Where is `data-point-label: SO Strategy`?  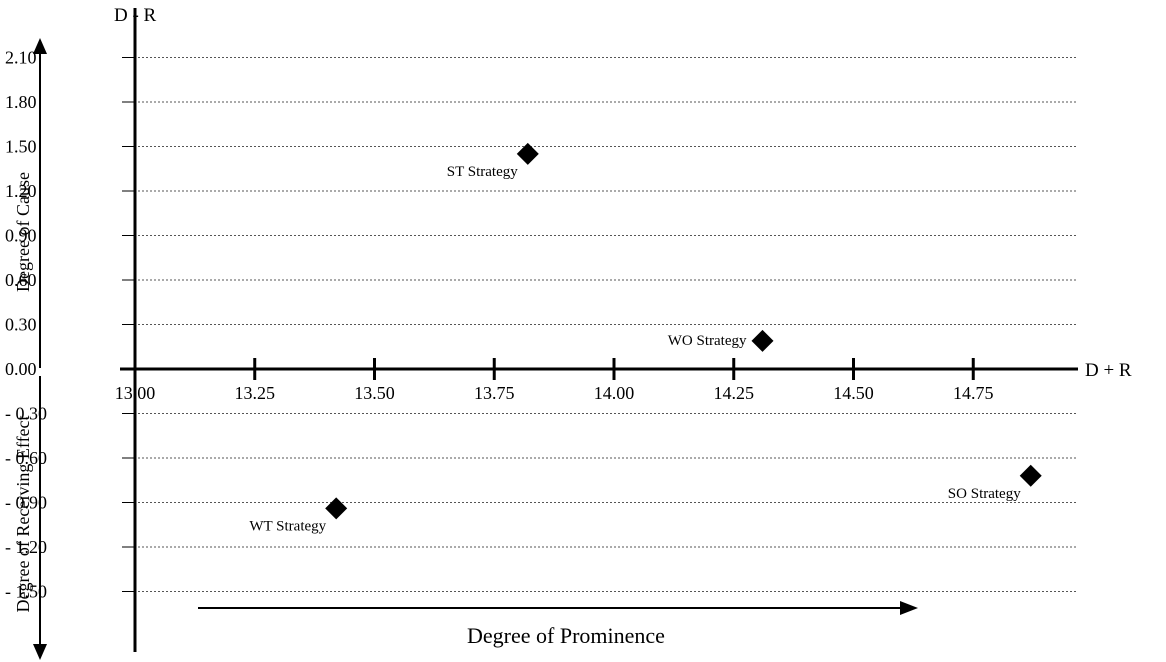 data-point-label: SO Strategy is located at coordinates (984, 494).